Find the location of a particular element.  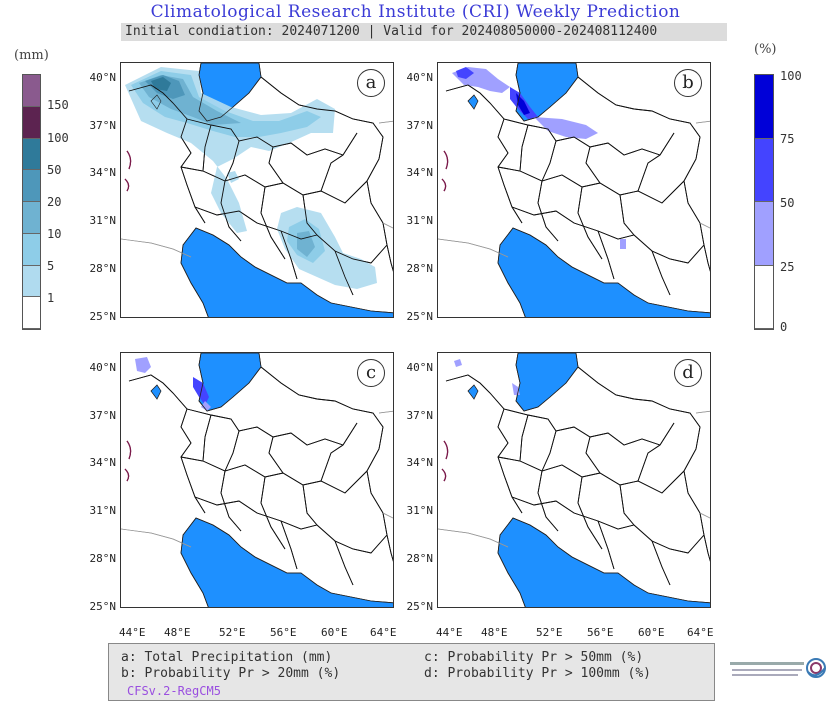

left-colorbar-unit: (mm) is located at coordinates (31, 55).